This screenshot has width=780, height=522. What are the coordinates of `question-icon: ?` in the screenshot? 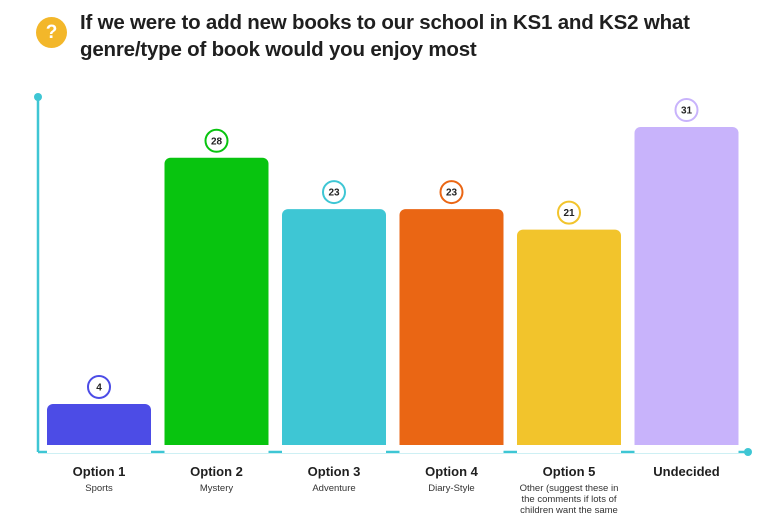 It's located at (51, 32).